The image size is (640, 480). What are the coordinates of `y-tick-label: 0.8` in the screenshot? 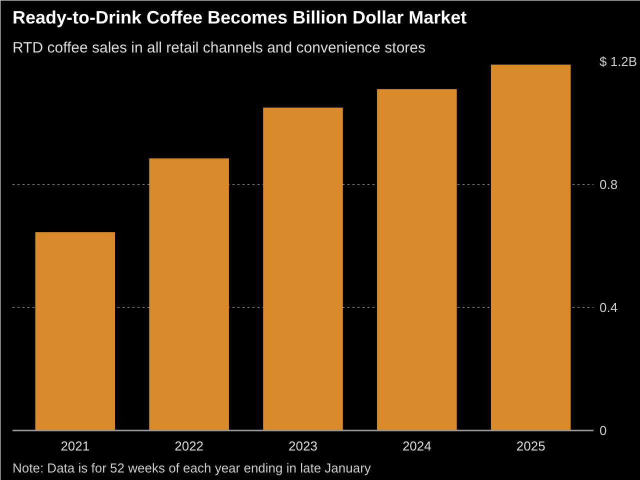 It's located at (609, 184).